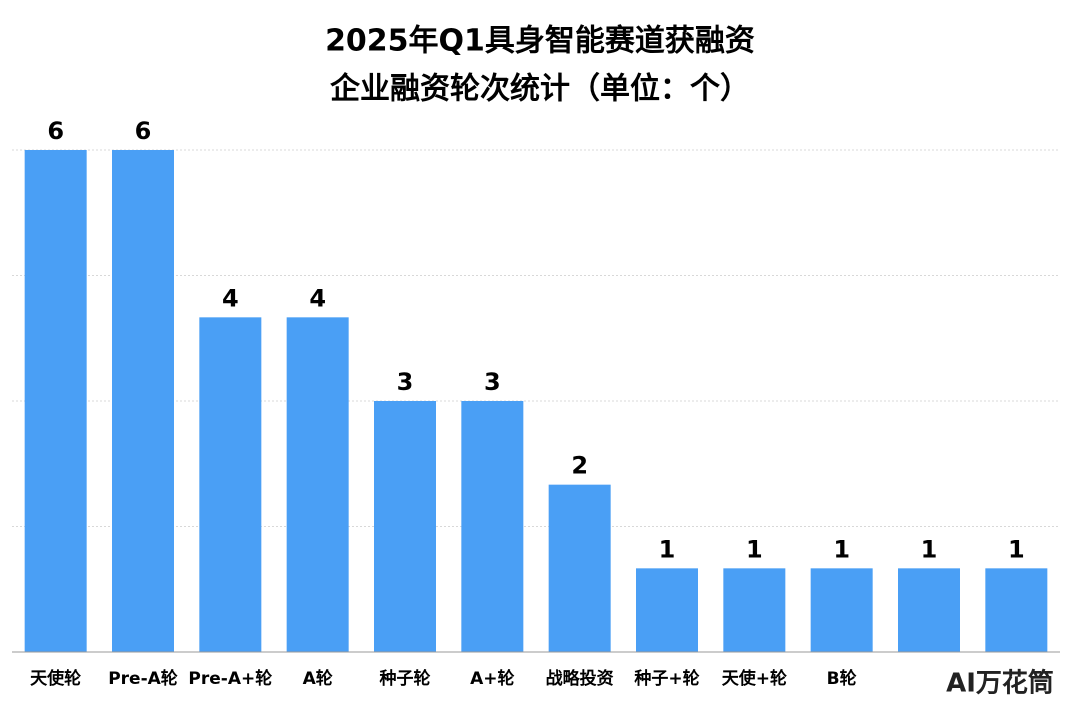 The height and width of the screenshot is (712, 1080). Describe the element at coordinates (1000, 683) in the screenshot. I see `logo: AI万花筒` at that location.